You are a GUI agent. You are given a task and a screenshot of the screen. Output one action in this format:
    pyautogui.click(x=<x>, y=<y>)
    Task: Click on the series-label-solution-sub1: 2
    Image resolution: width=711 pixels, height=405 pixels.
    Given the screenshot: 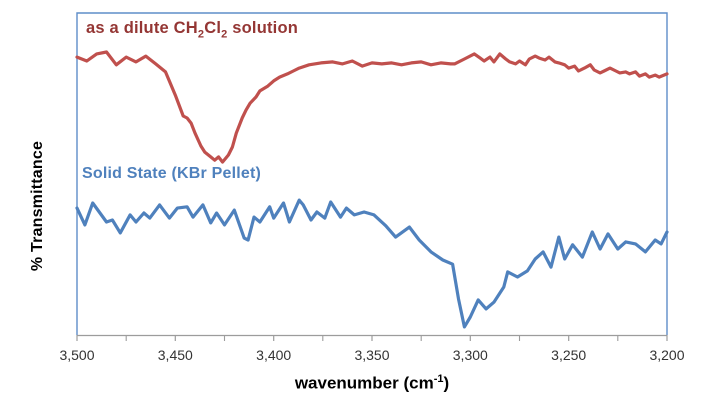 What is the action you would take?
    pyautogui.click(x=201, y=34)
    